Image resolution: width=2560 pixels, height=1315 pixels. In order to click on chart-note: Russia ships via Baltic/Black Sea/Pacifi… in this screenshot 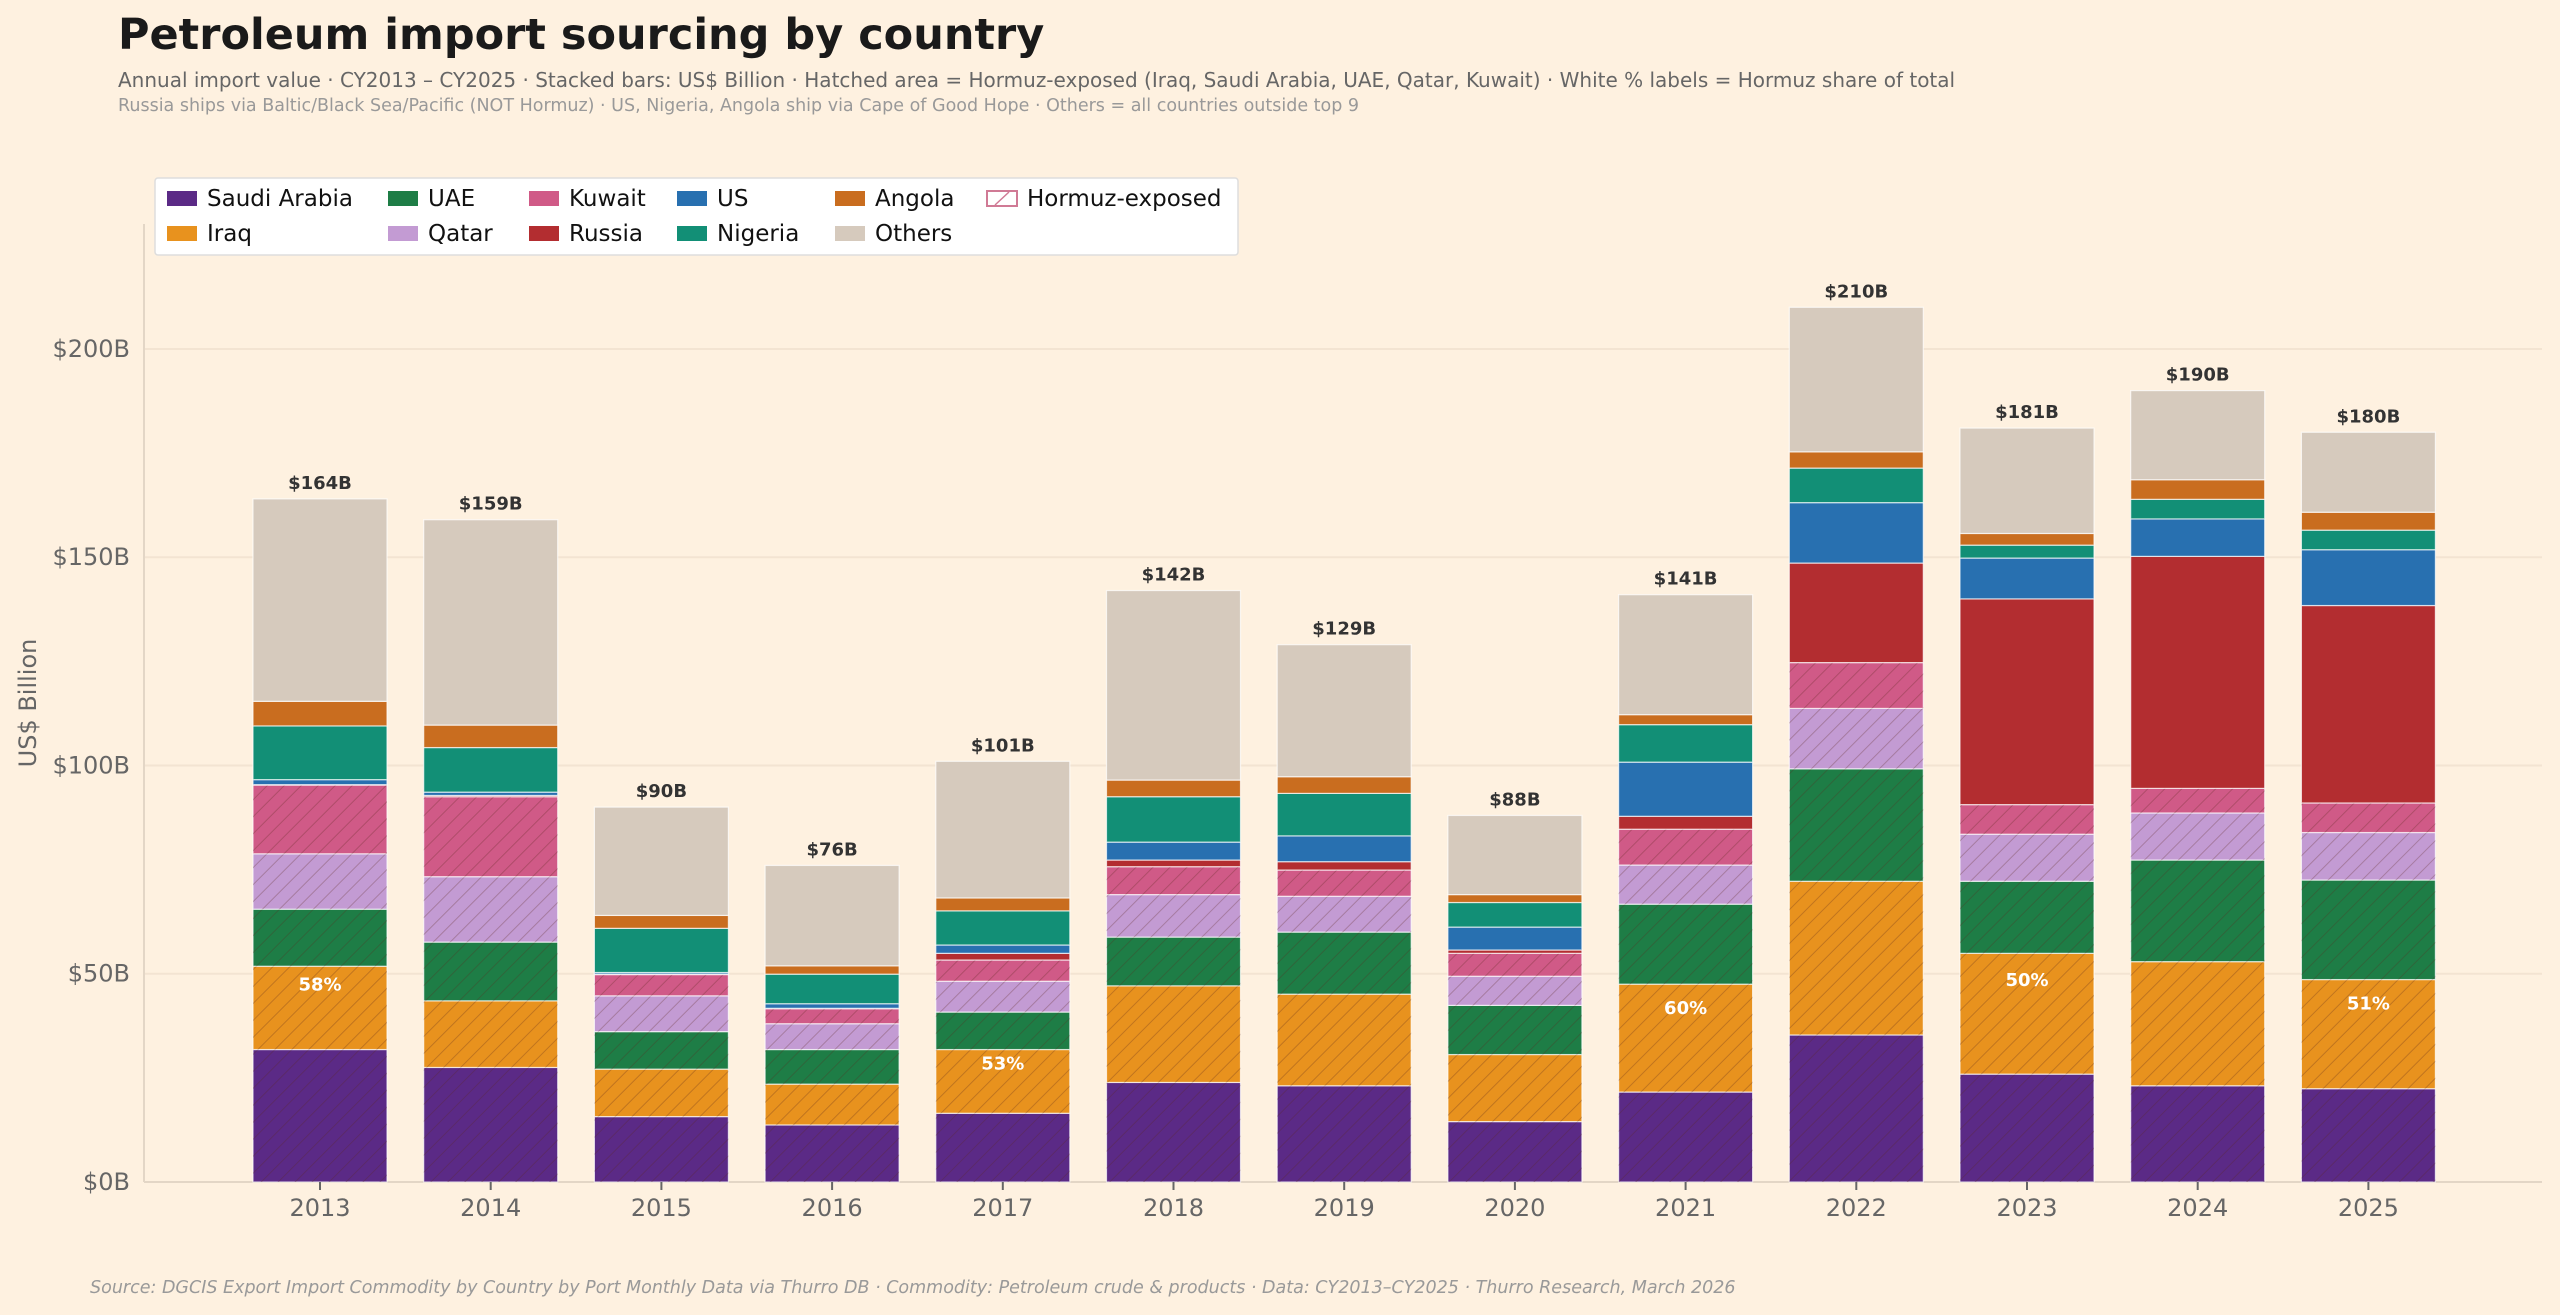, I will do `click(739, 106)`.